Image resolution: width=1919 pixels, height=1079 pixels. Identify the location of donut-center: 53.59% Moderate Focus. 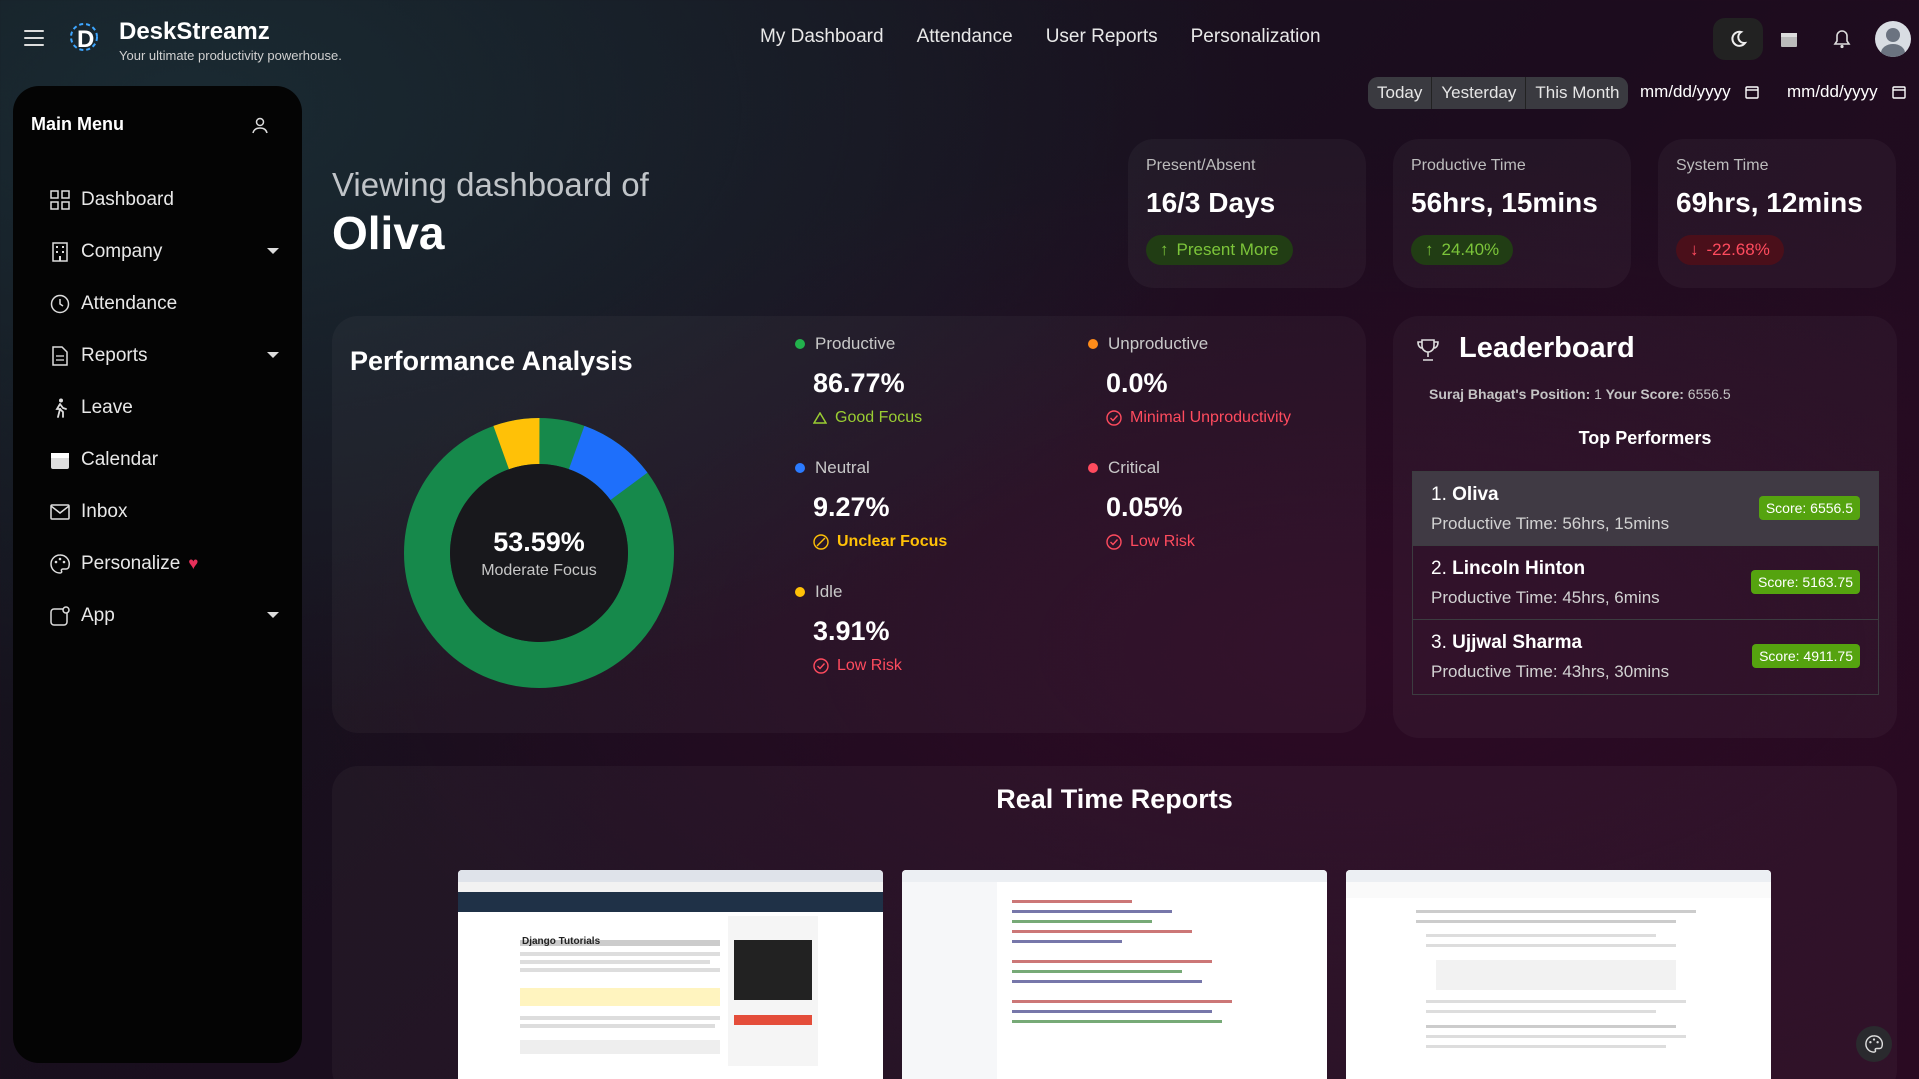
(539, 553).